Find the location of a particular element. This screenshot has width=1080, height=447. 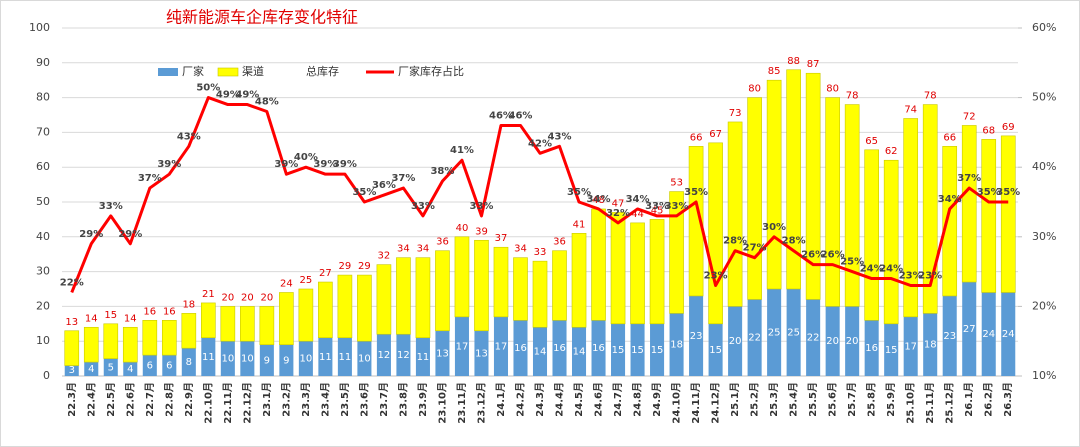

factory-label: 5 is located at coordinates (111, 367).